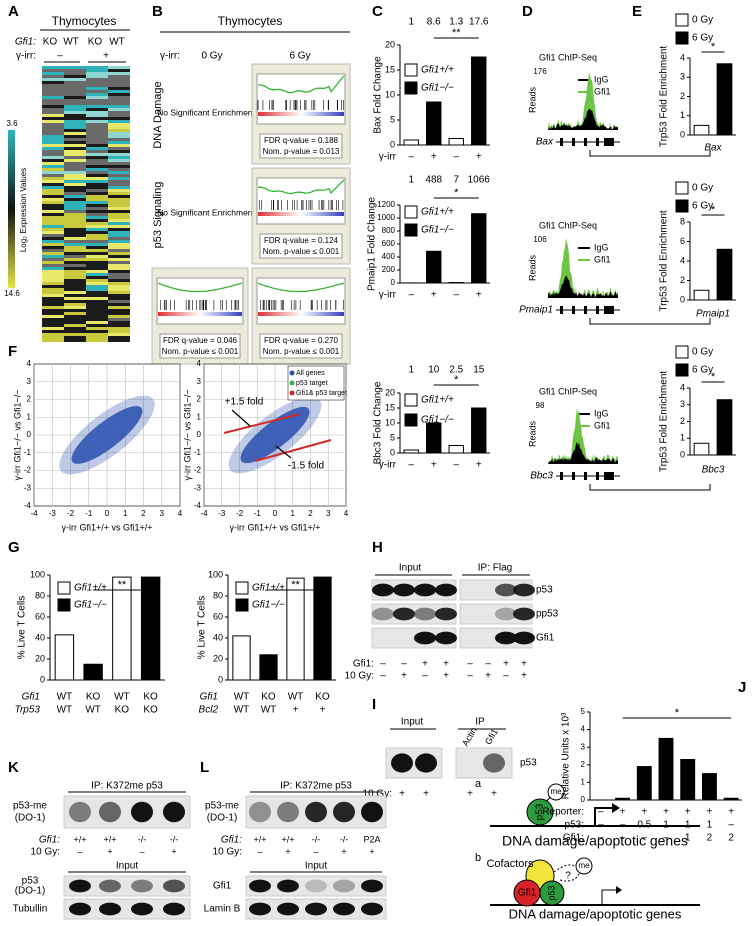 Image resolution: width=754 pixels, height=926 pixels. I want to click on heatmap, so click(86, 204).